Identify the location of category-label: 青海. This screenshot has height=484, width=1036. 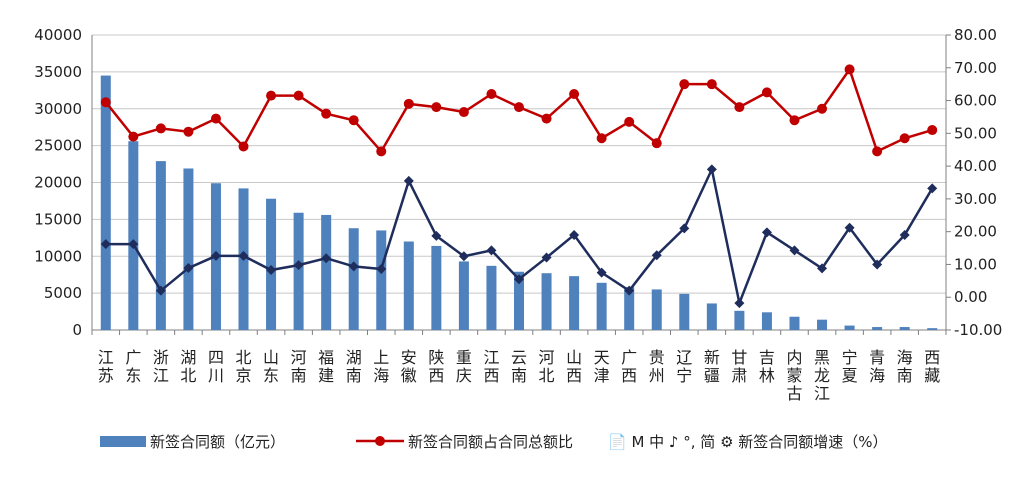
(877, 366).